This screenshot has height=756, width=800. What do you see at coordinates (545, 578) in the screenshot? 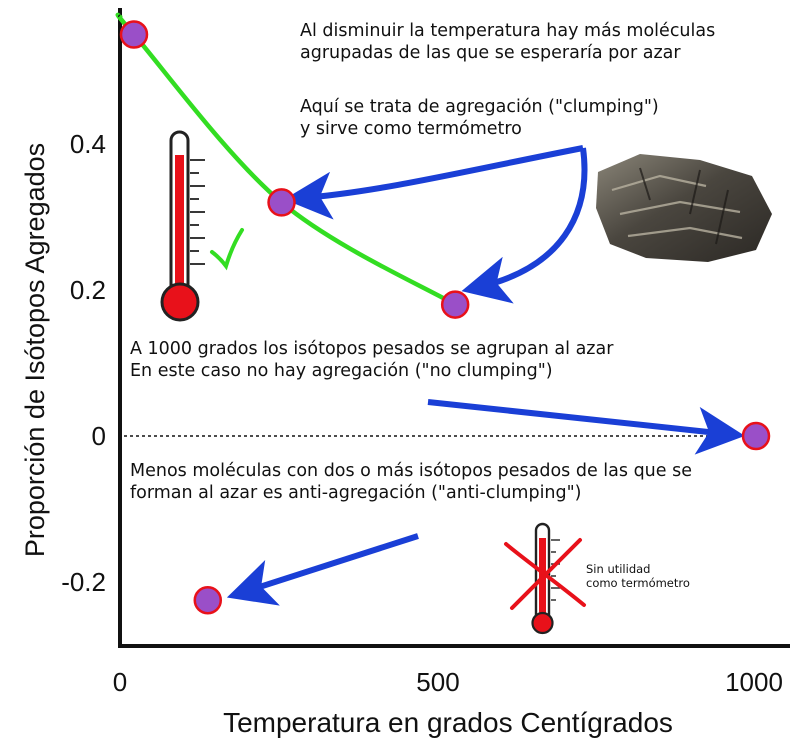
I see `bad-thermometer-icon` at bounding box center [545, 578].